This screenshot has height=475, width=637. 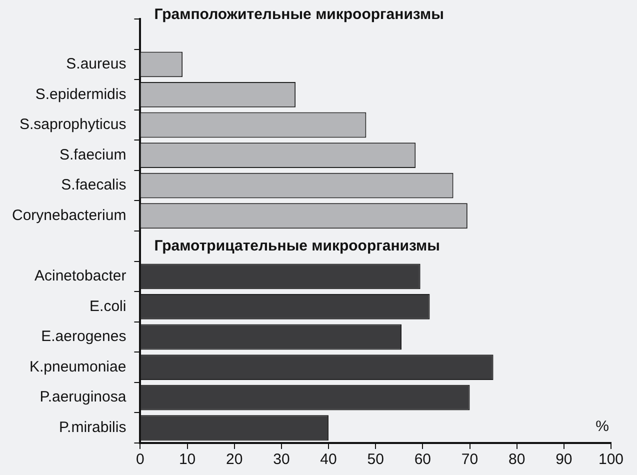 I want to click on x-tick-label: 50, so click(x=375, y=459).